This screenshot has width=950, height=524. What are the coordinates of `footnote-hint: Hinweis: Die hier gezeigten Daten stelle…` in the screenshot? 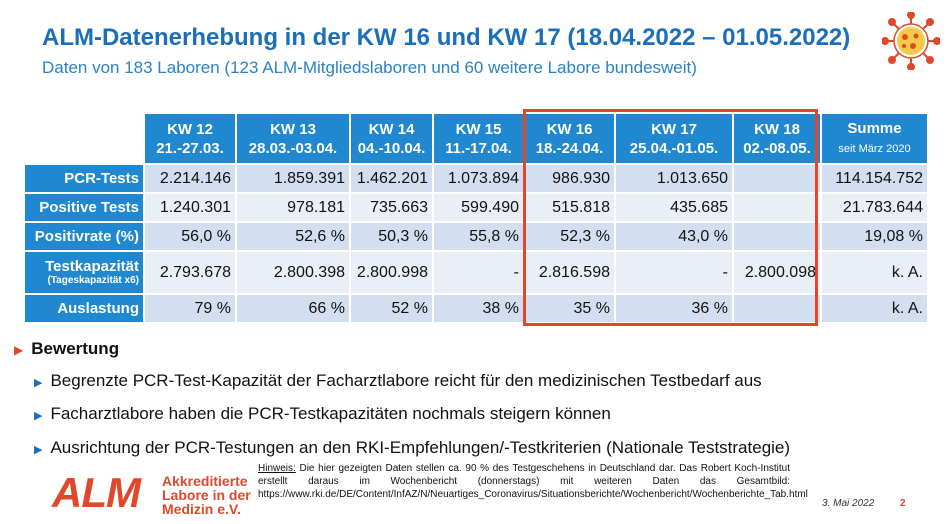 It's located at (533, 481).